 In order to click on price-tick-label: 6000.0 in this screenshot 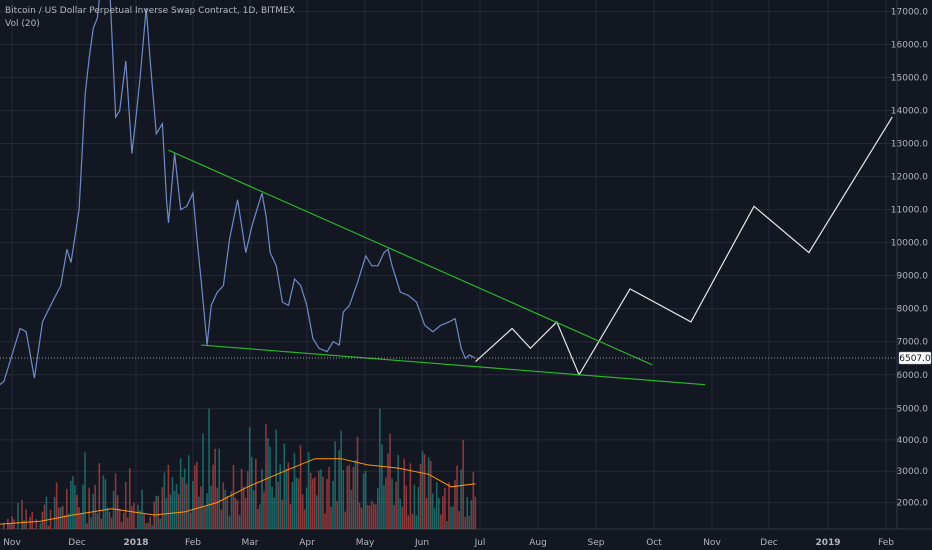, I will do `click(913, 376)`.